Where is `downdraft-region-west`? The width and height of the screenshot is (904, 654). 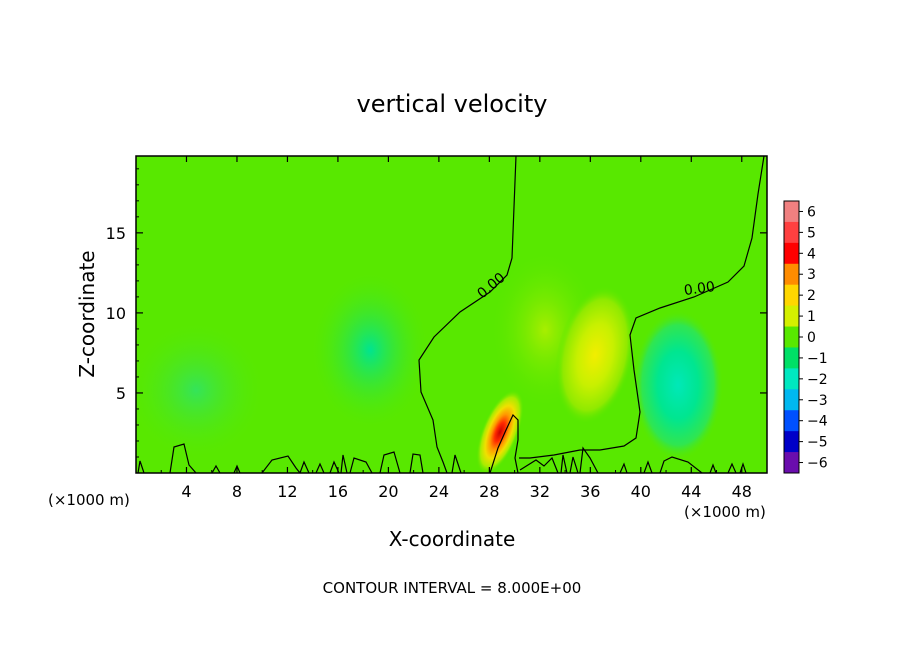 downdraft-region-west is located at coordinates (201, 390).